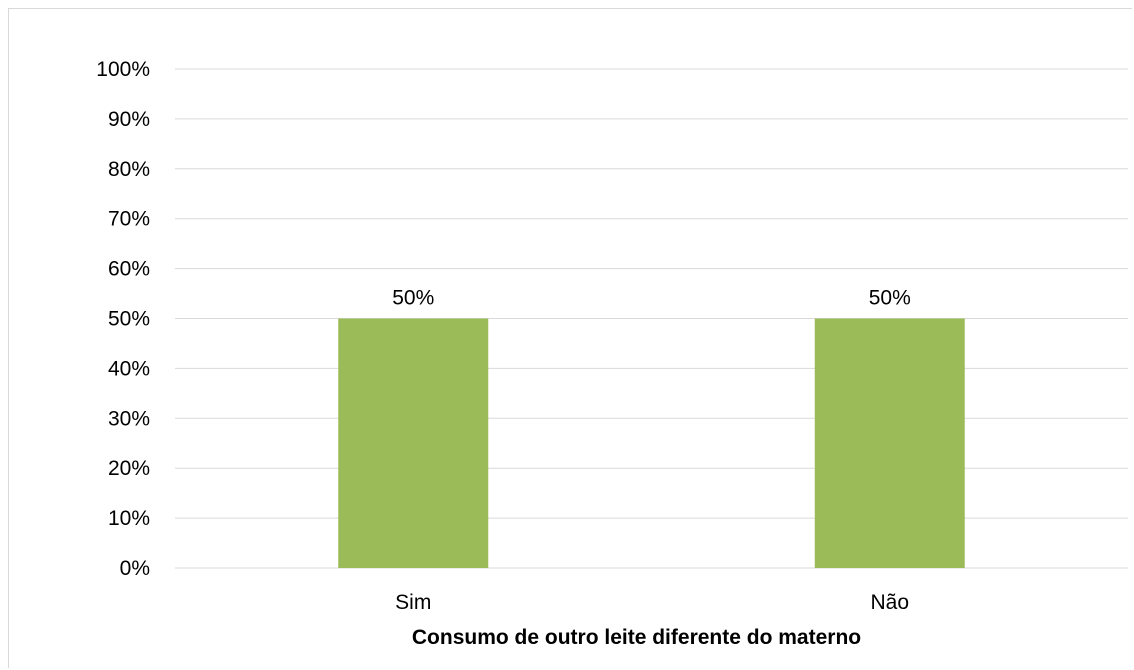 The image size is (1134, 670). I want to click on y-tick-label: 10%, so click(129, 518).